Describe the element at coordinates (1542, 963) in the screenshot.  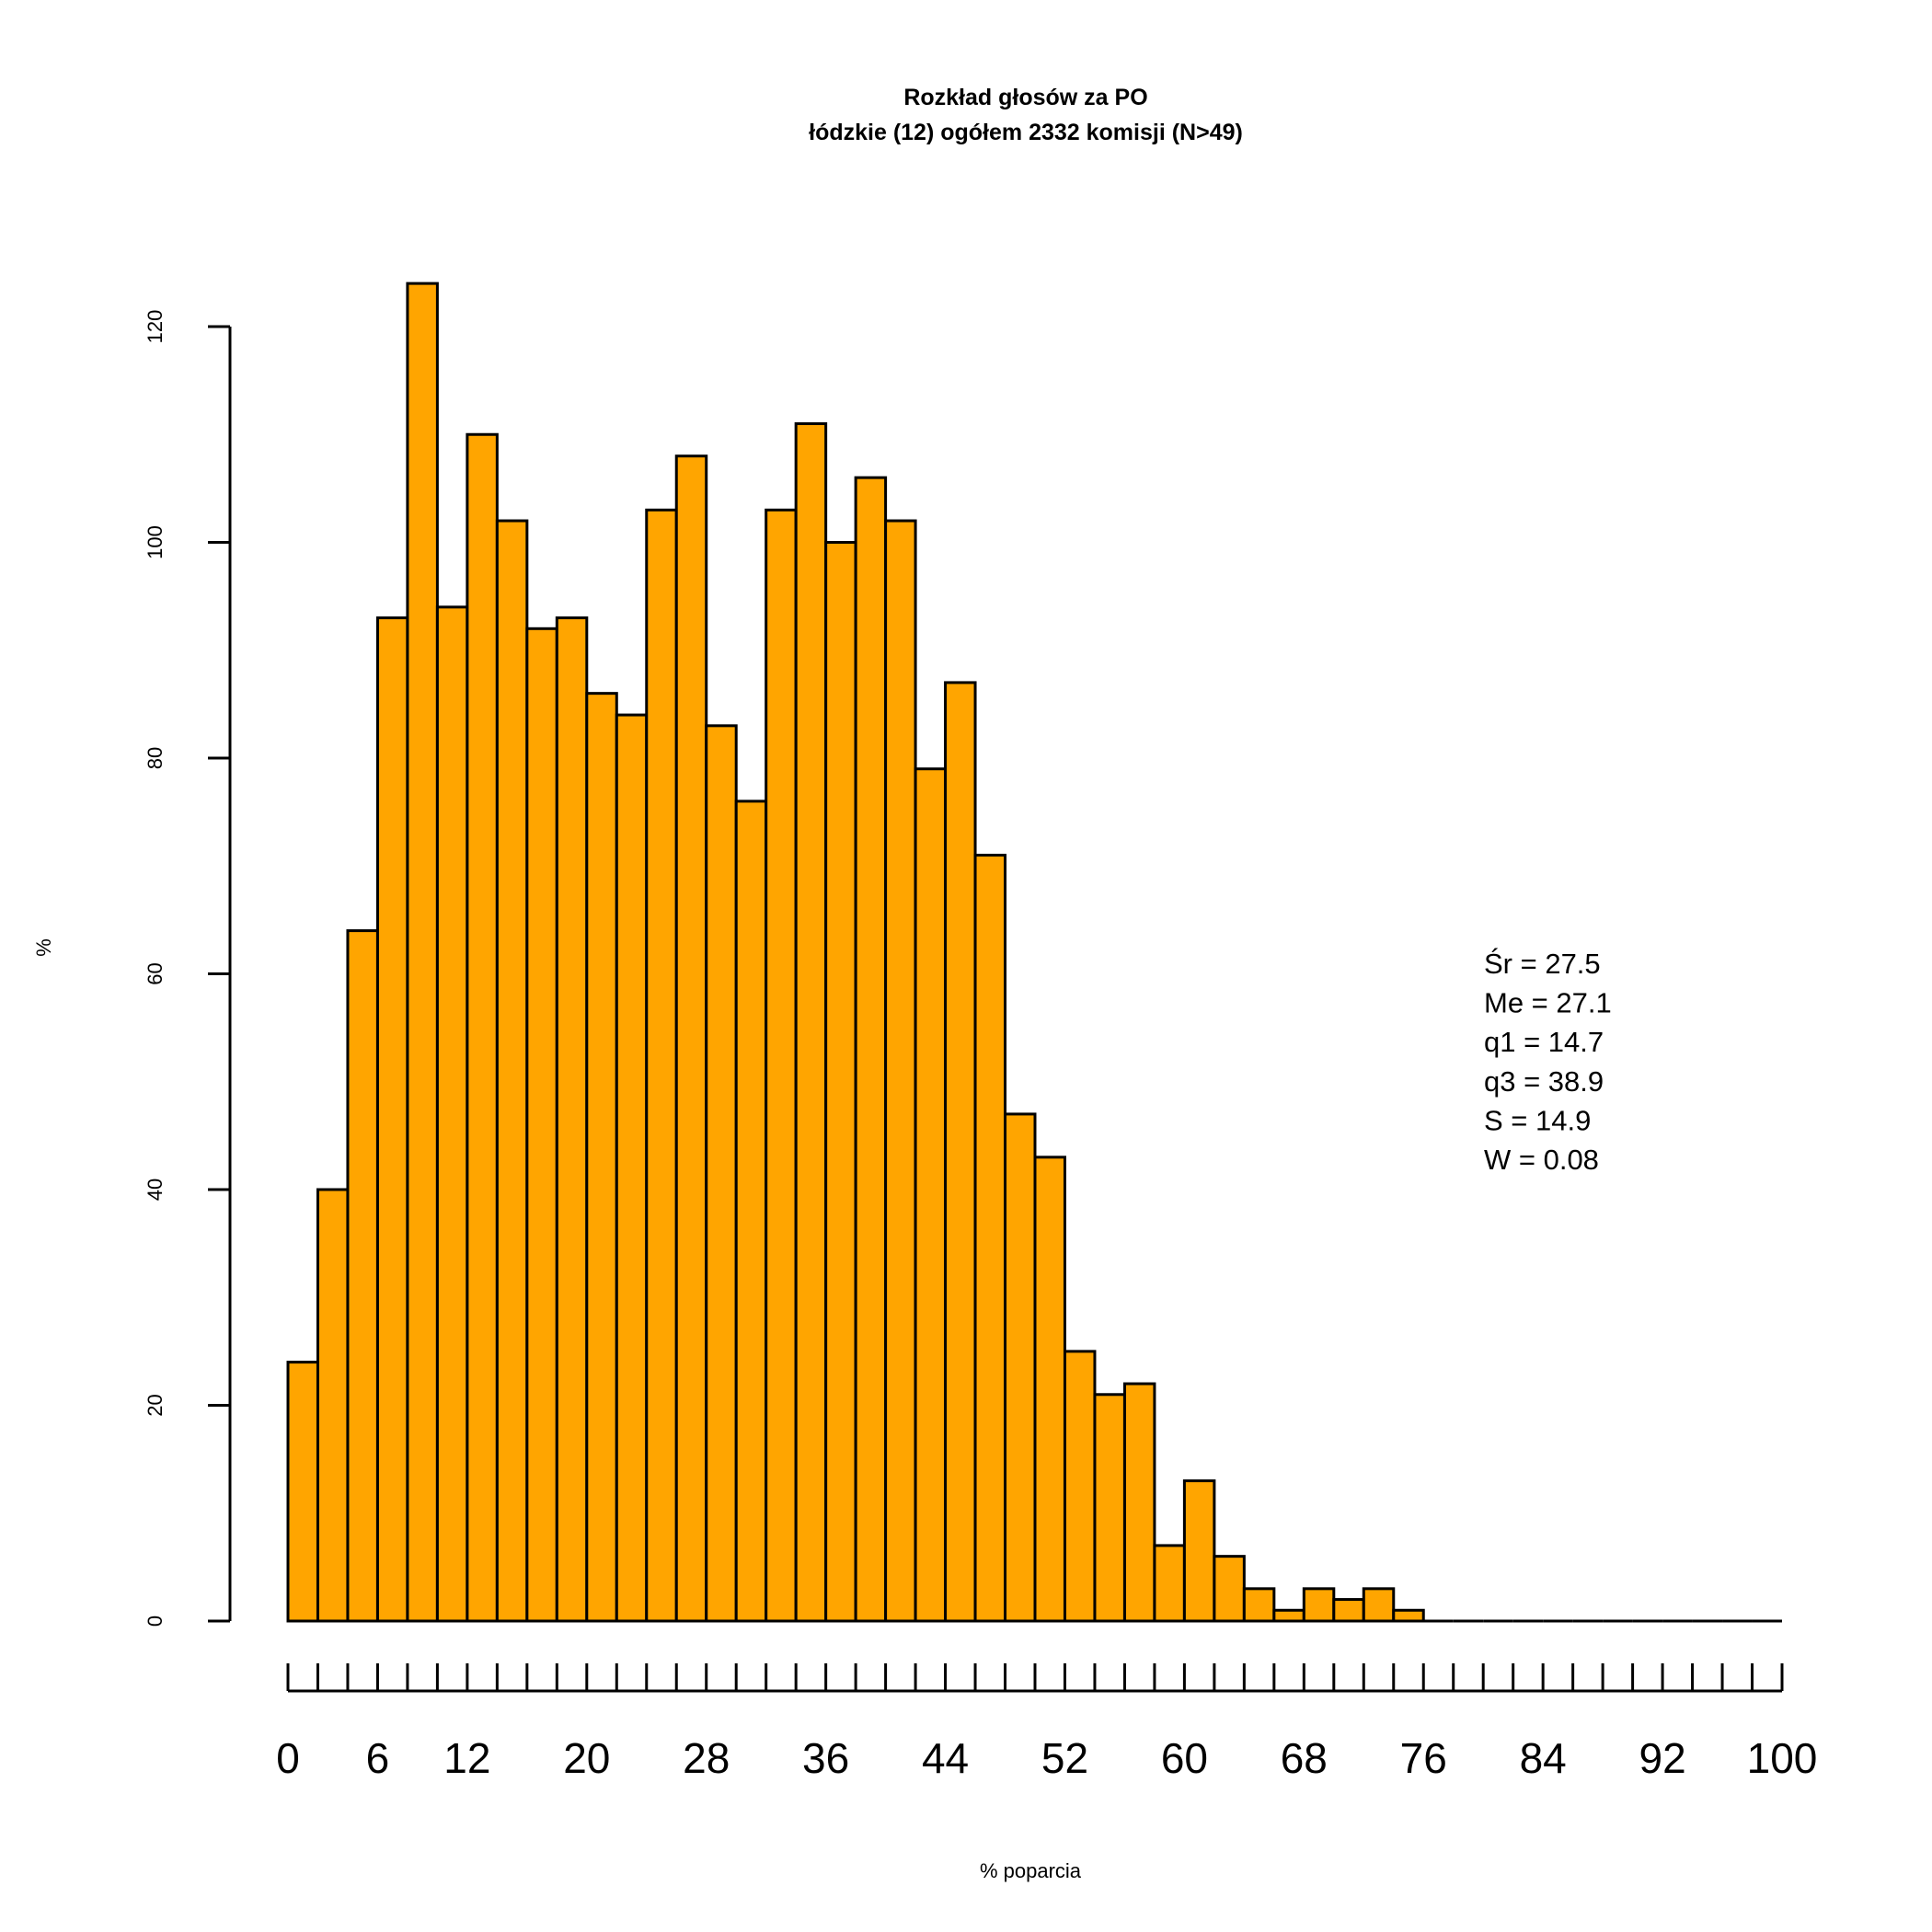
I see `stat-line: Śr = 27.5` at that location.